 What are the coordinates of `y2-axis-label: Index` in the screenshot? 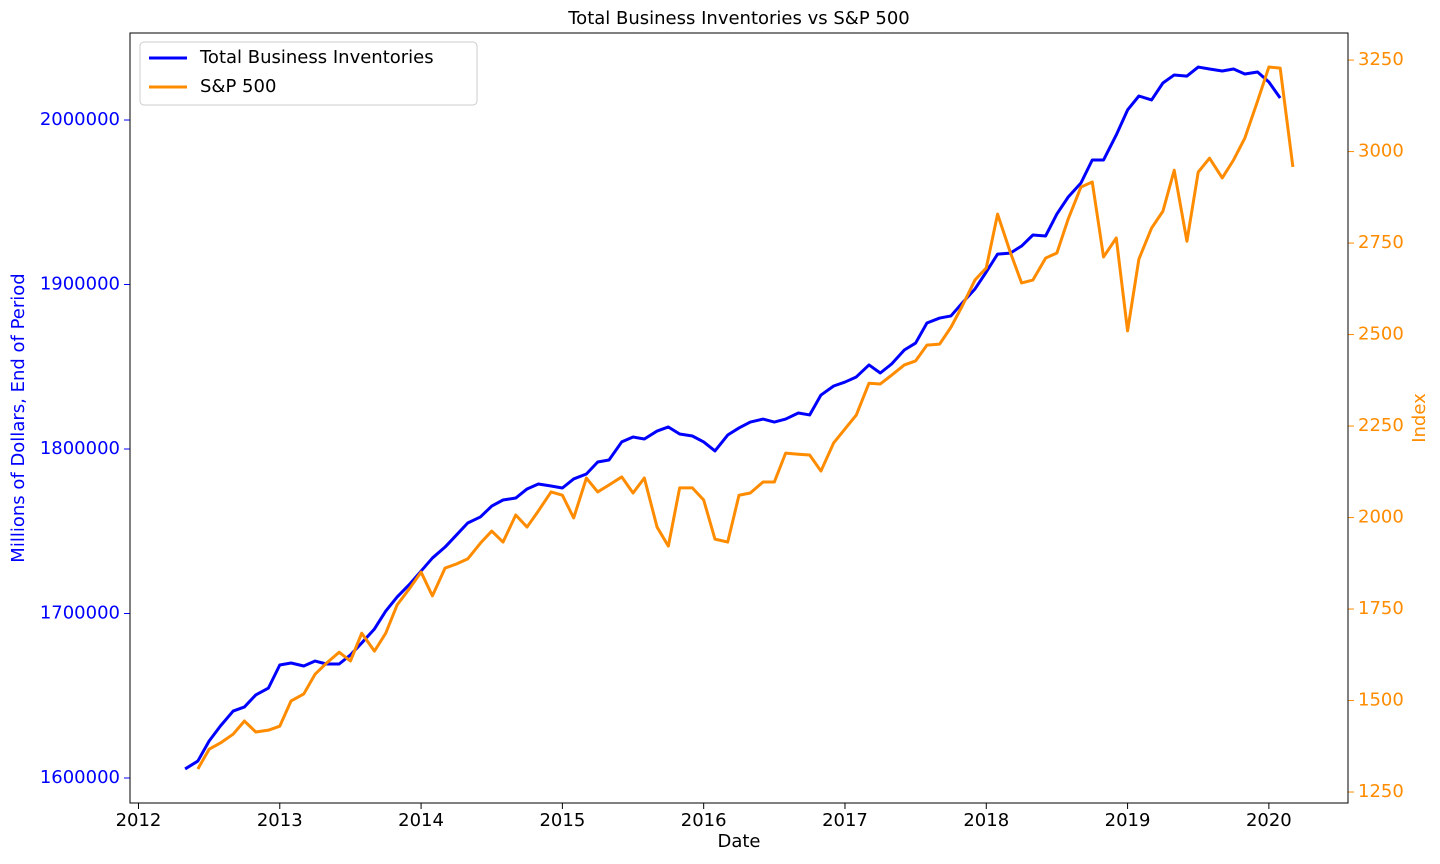 It's located at (1419, 418).